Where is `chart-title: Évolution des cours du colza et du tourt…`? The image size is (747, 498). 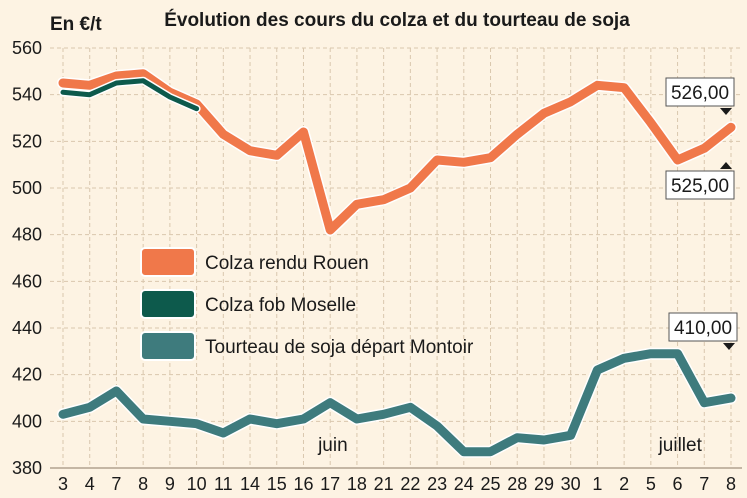
chart-title: Évolution des cours du colza et du tourt… is located at coordinates (397, 20).